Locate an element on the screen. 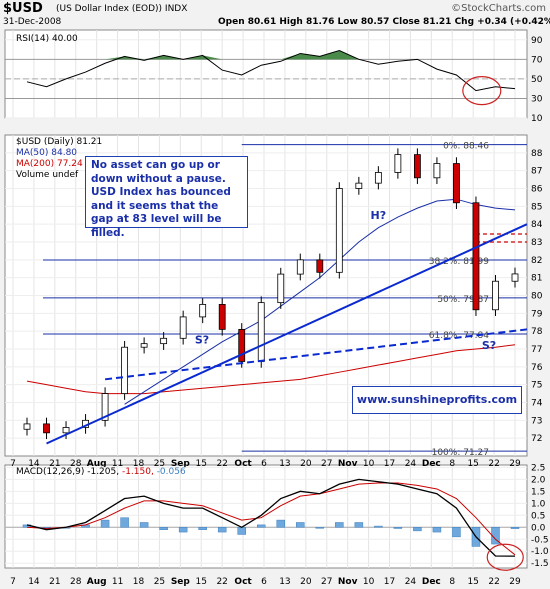 The height and width of the screenshot is (589, 550). panel-rsi-bg is located at coordinates (266, 74).